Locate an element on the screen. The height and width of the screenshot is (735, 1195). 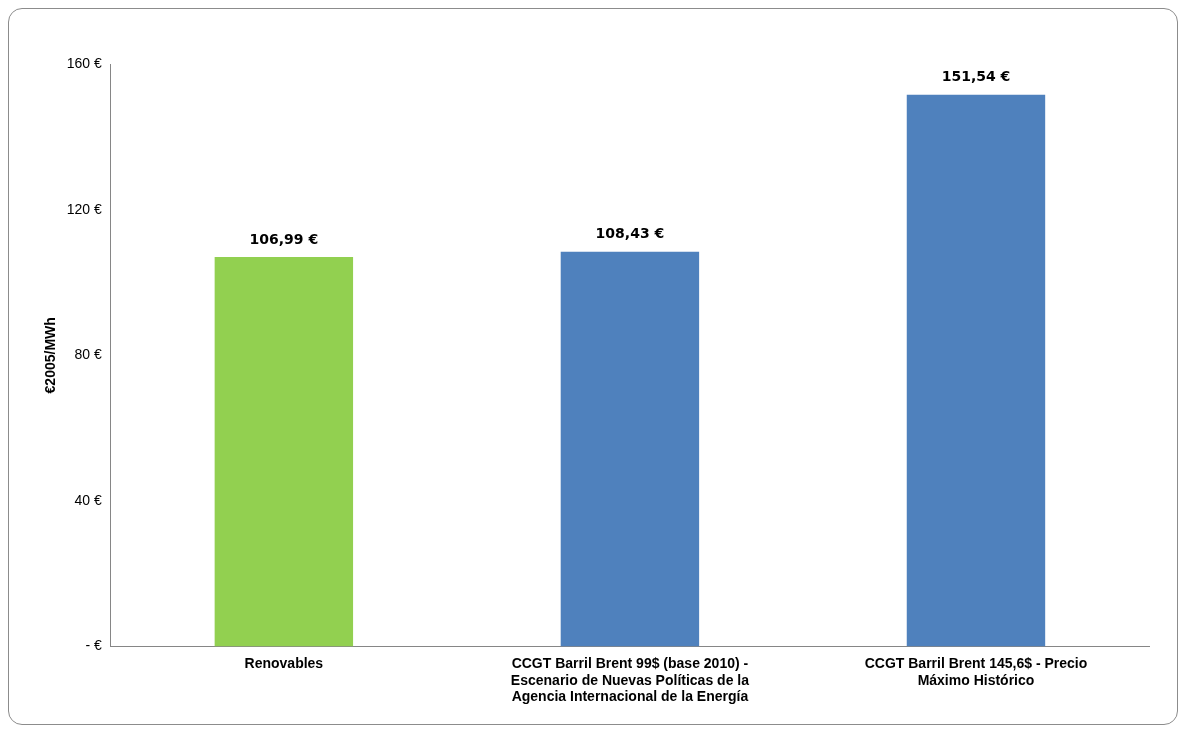
data-label: 108,43 € is located at coordinates (630, 233).